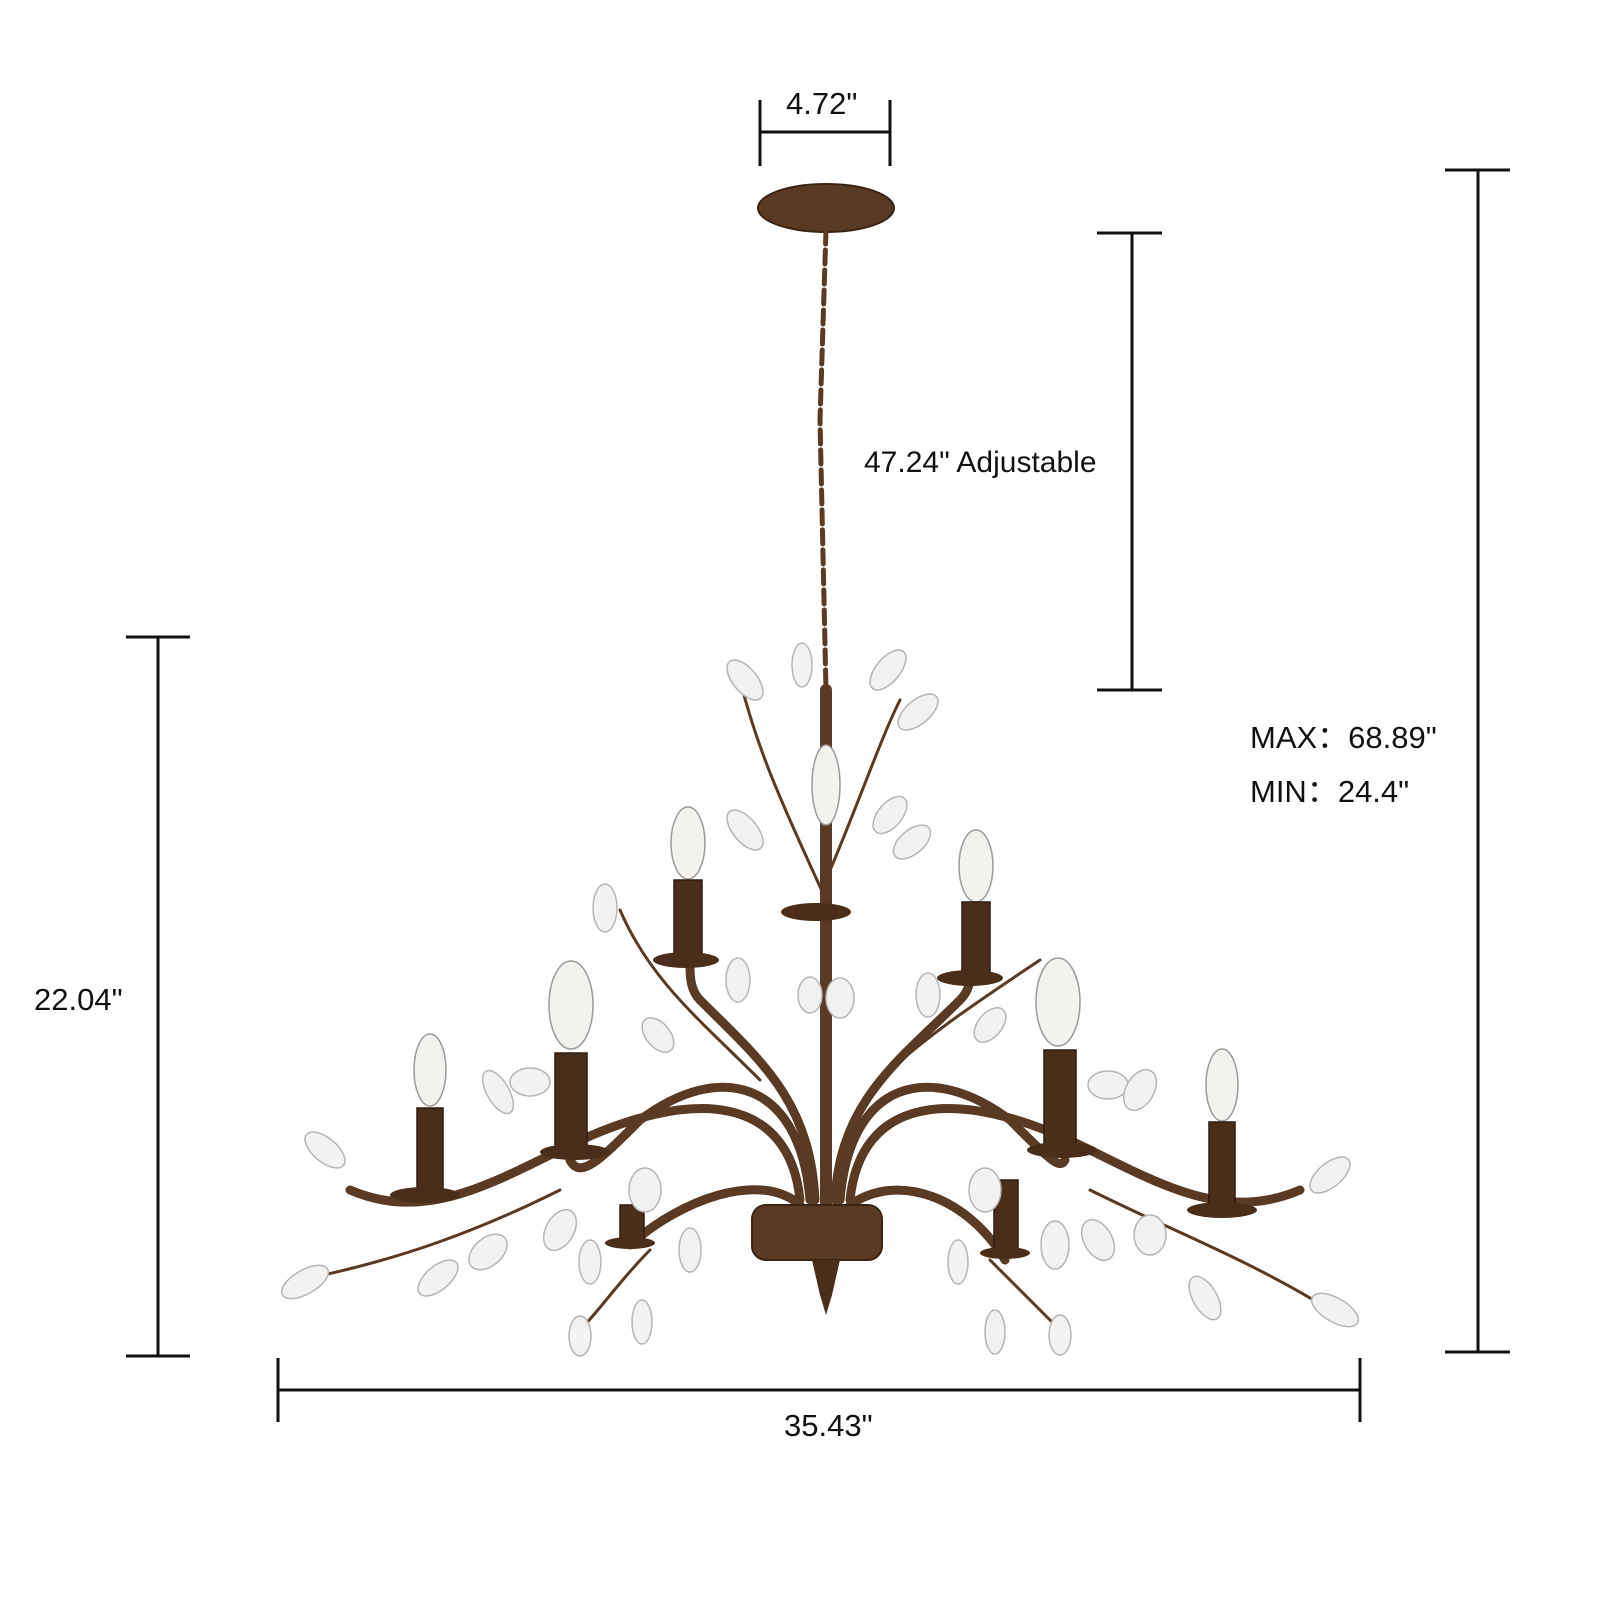  Describe the element at coordinates (819, 1390) in the screenshot. I see `body-width-dimension-line` at that location.